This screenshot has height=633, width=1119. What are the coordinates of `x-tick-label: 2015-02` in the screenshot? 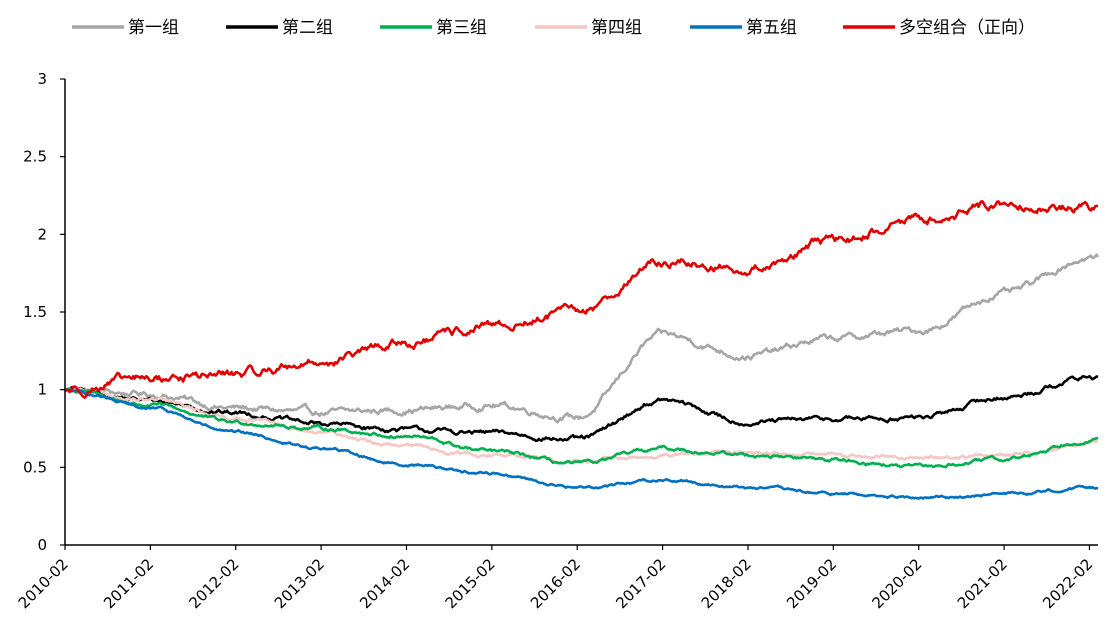 It's located at (470, 583).